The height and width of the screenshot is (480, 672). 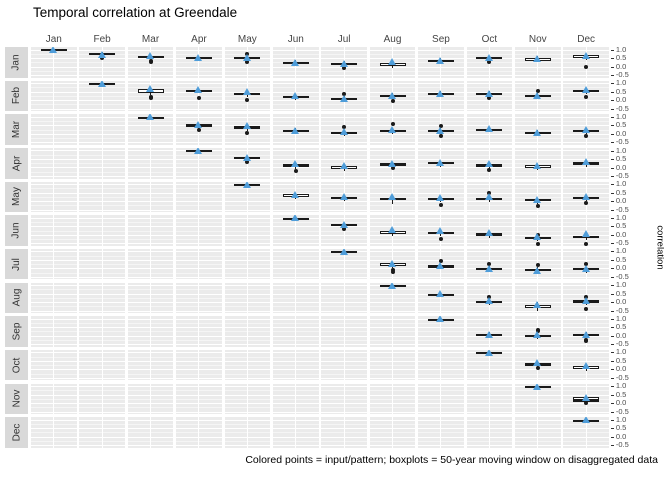 What do you see at coordinates (16, 62) in the screenshot?
I see `facet-row-strip-jan: Jan` at bounding box center [16, 62].